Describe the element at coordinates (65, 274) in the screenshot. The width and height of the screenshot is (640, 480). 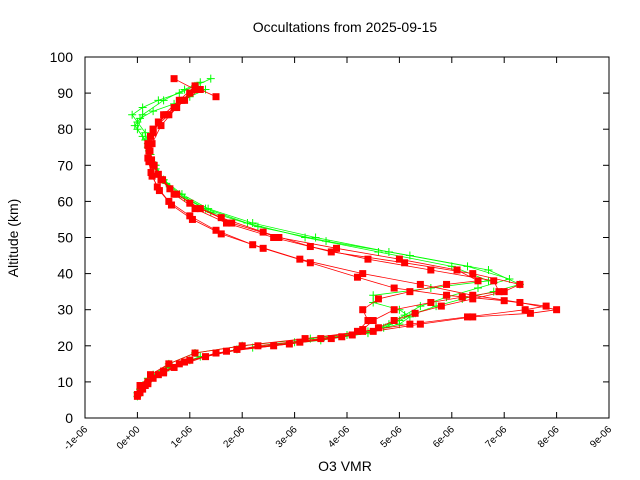
I see `y-tick-label: 40` at that location.